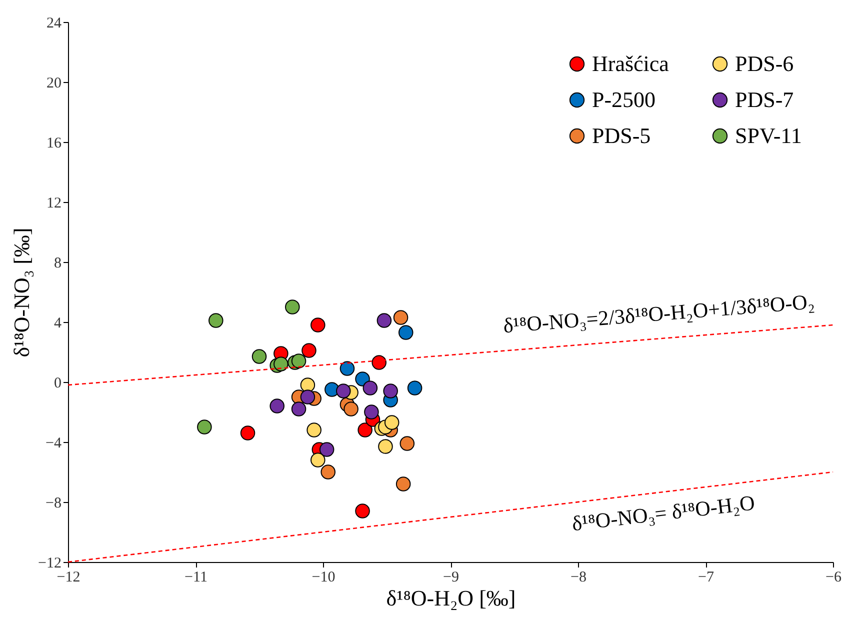 Image resolution: width=867 pixels, height=640 pixels. Describe the element at coordinates (54, 504) in the screenshot. I see `y-tick-label: −8` at that location.